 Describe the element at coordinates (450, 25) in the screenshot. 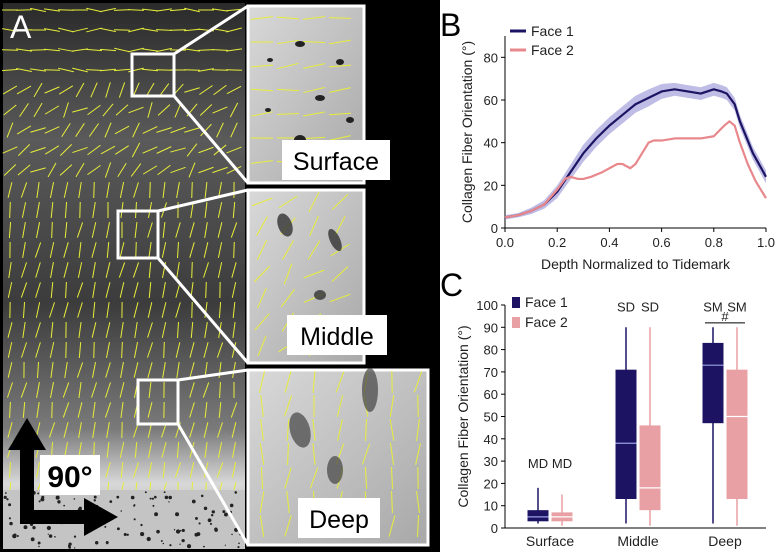

I see `panel-b-letter: B` at that location.